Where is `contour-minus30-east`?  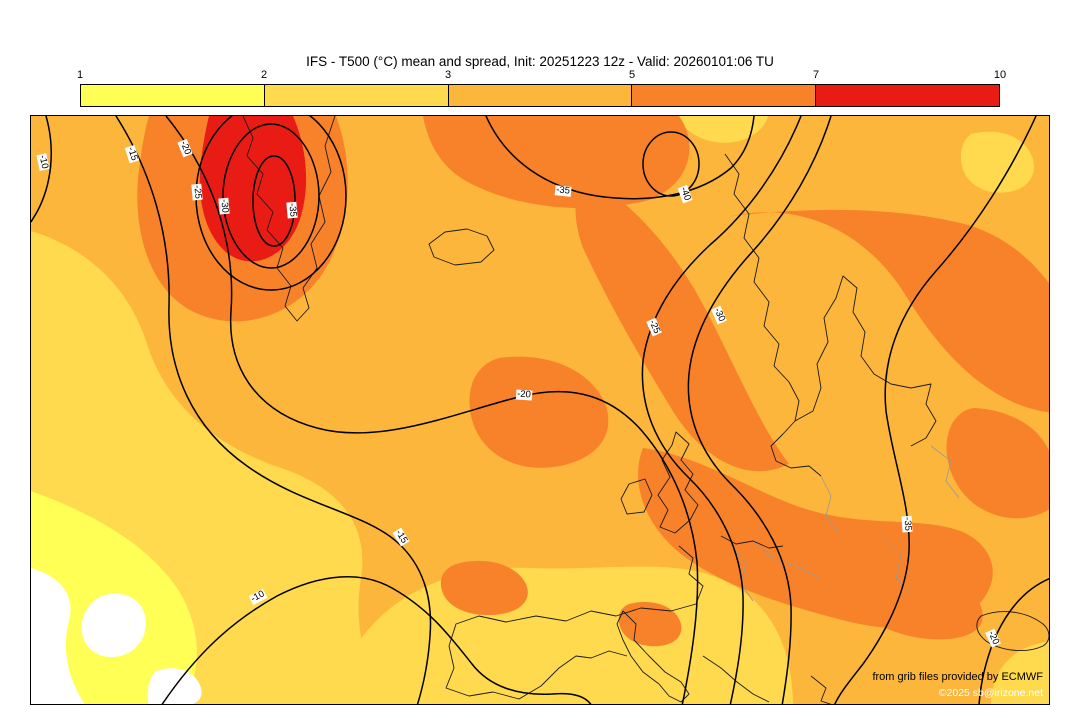
contour-minus30-east is located at coordinates (759, 410).